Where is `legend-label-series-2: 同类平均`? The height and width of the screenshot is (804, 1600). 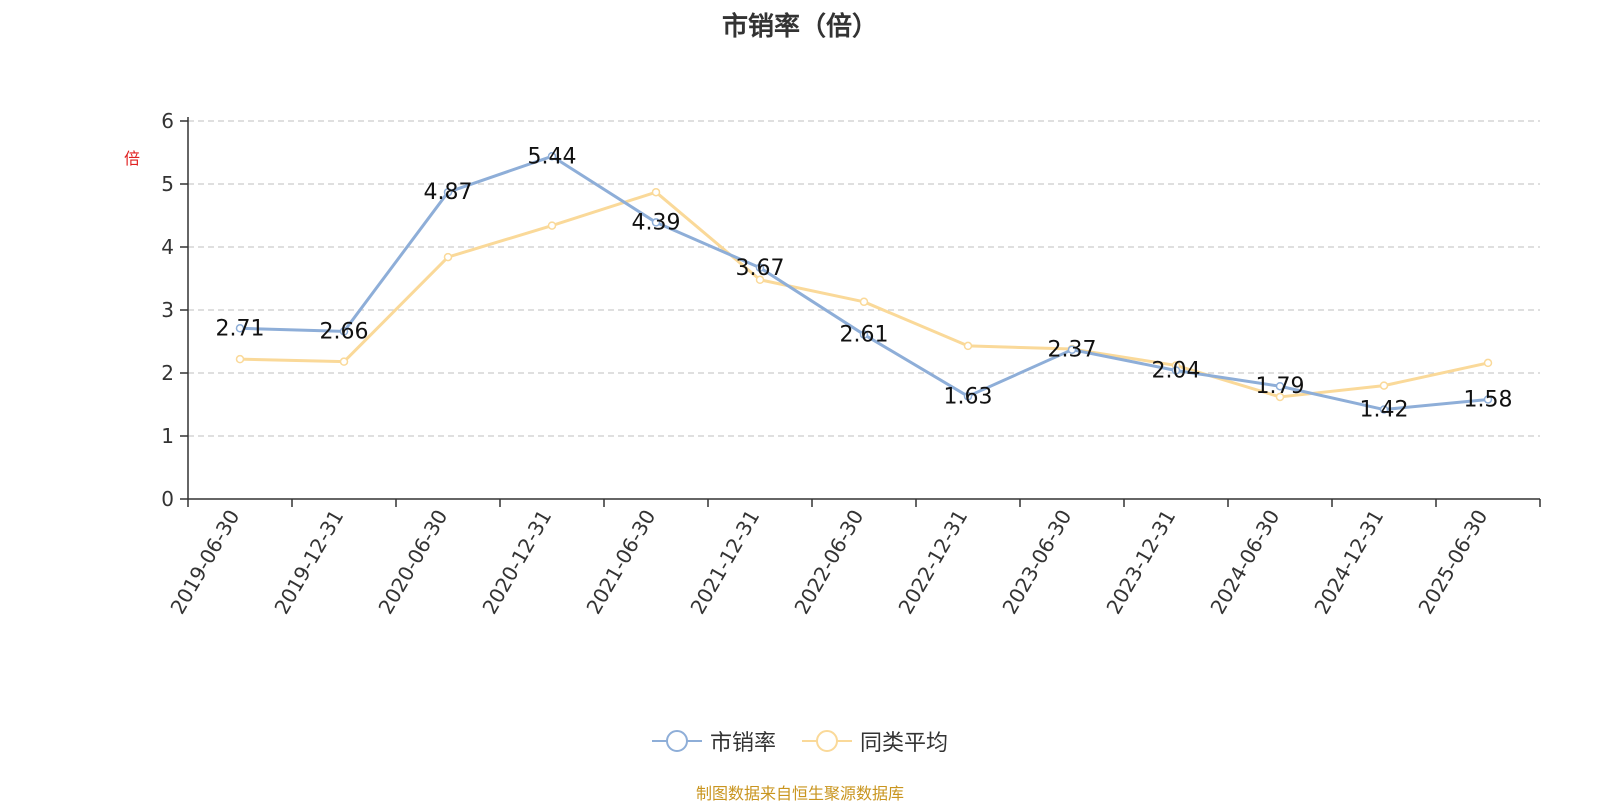 legend-label-series-2: 同类平均 is located at coordinates (904, 743).